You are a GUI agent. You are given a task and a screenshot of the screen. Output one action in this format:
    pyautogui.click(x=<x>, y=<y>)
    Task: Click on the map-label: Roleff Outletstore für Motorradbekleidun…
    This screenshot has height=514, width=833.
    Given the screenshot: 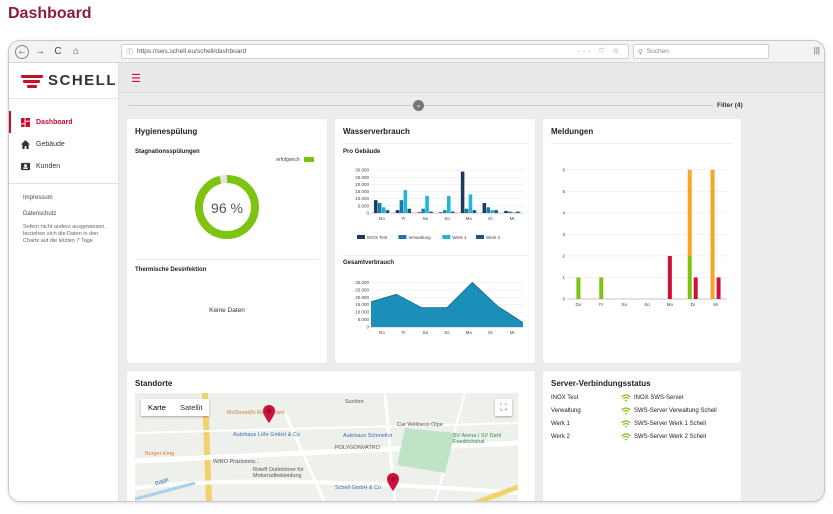 What is the action you would take?
    pyautogui.click(x=278, y=473)
    